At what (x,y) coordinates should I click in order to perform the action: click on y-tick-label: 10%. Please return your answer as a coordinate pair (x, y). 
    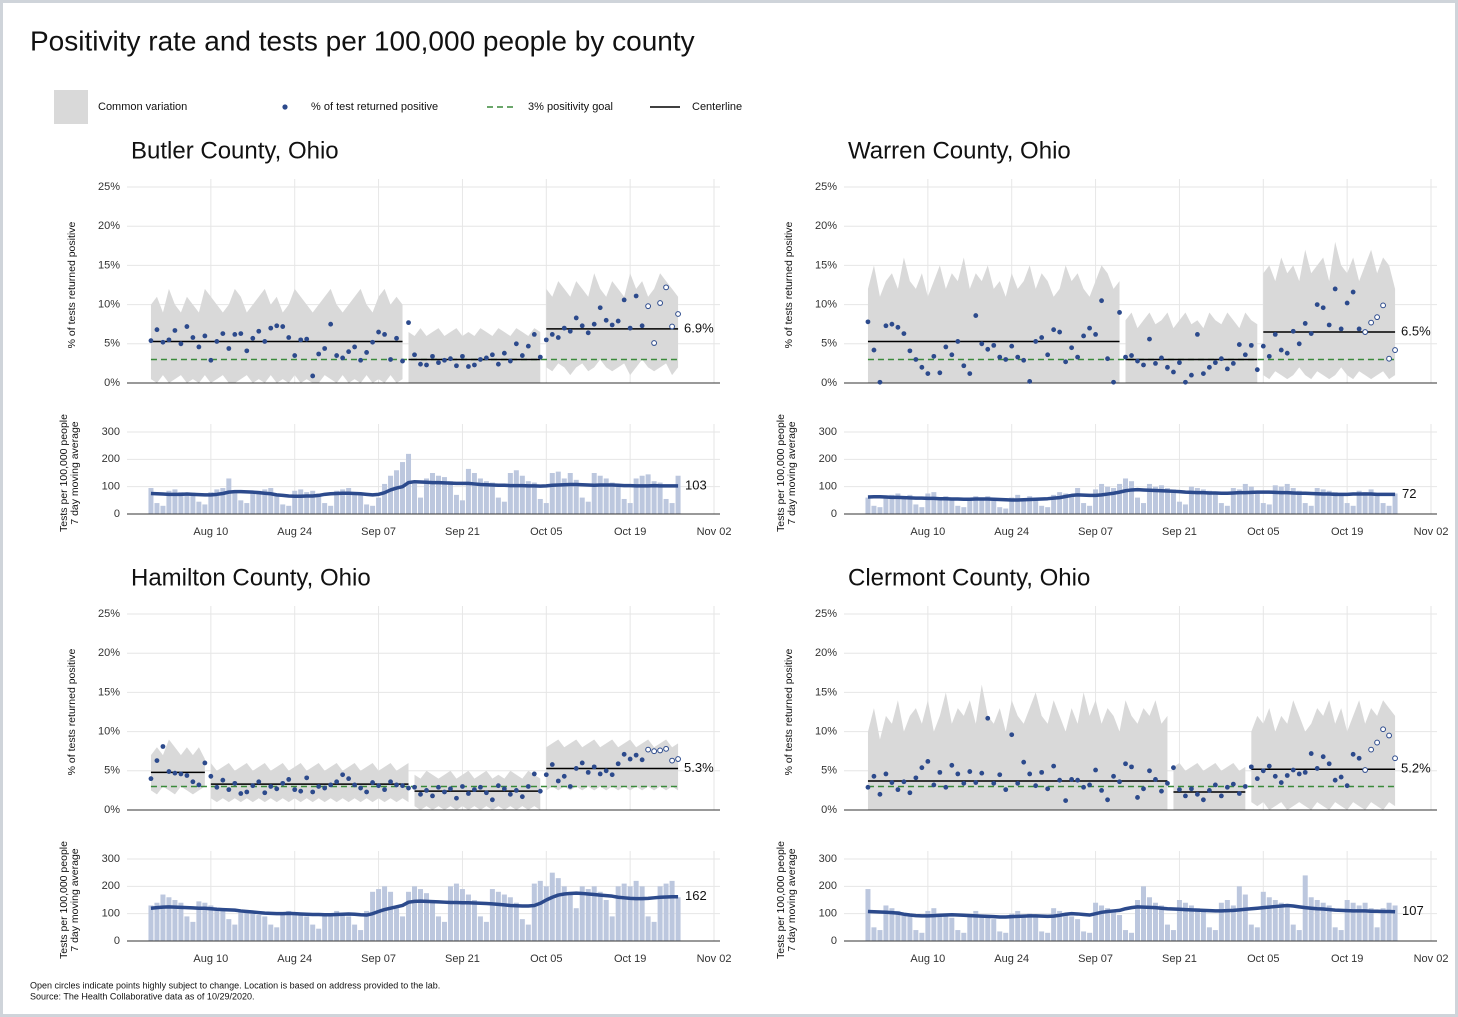
    Looking at the image, I should click on (826, 305).